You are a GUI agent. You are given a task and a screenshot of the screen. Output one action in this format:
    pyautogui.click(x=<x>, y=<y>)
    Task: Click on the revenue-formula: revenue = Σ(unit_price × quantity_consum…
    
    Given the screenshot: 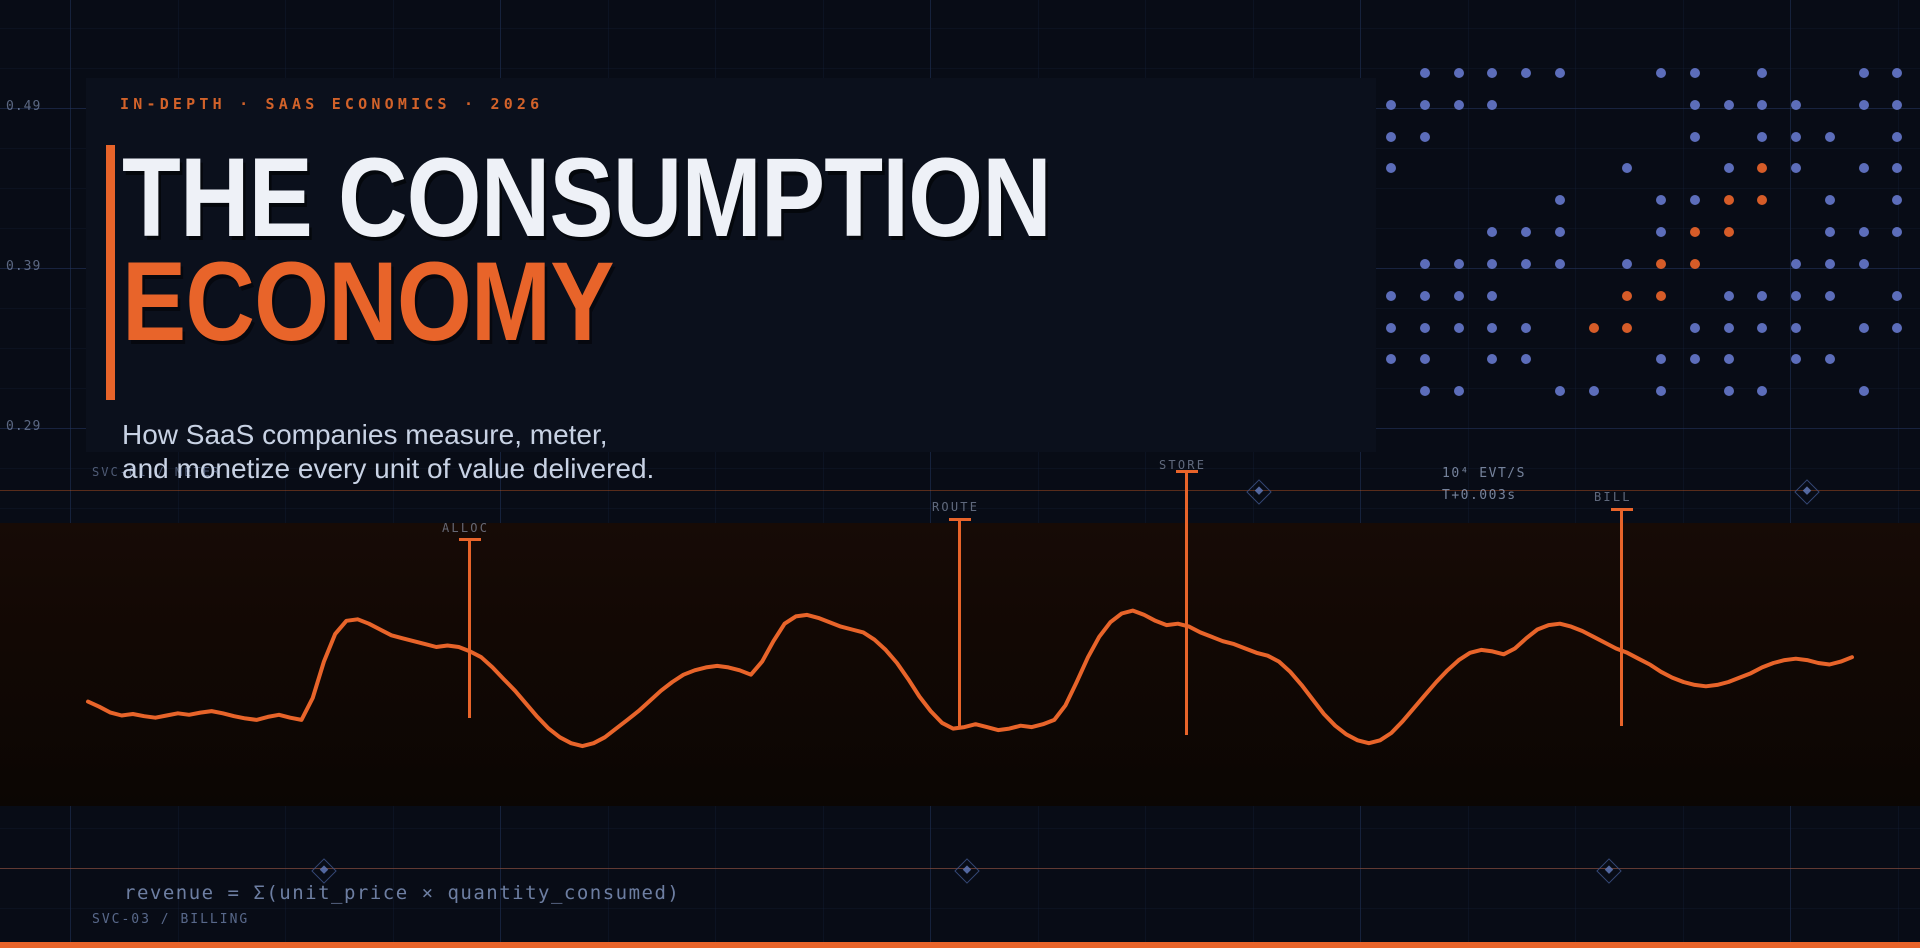 What is the action you would take?
    pyautogui.click(x=402, y=893)
    